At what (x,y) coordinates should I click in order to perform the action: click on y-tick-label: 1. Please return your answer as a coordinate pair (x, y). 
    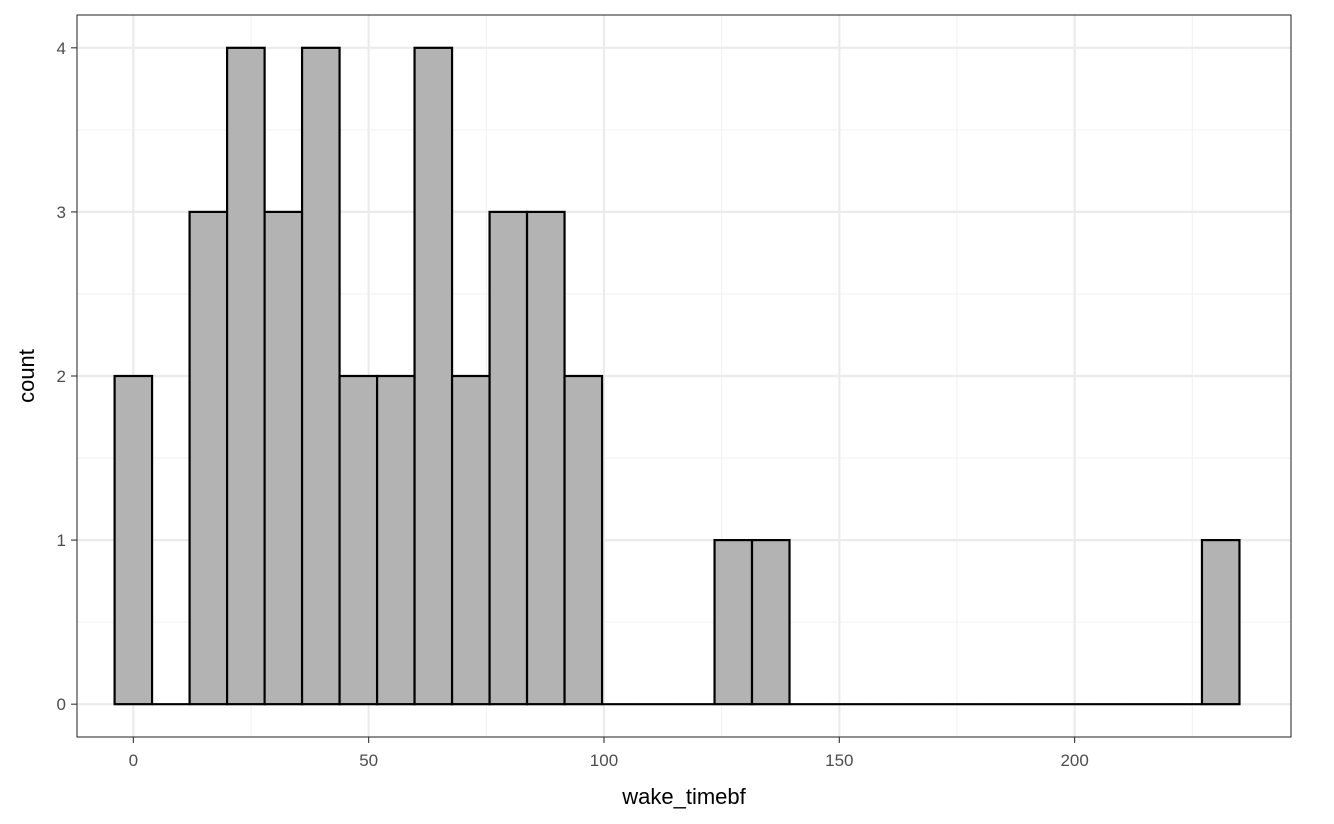
    Looking at the image, I should click on (61, 540).